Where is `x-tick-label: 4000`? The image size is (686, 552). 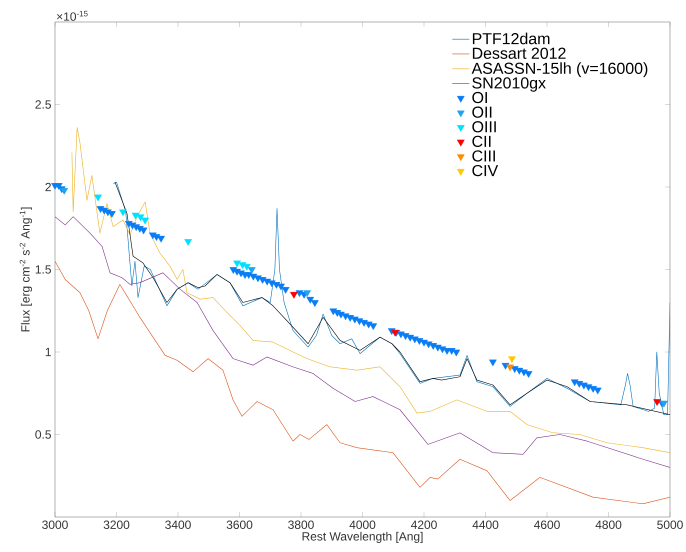 x-tick-label: 4000 is located at coordinates (362, 524).